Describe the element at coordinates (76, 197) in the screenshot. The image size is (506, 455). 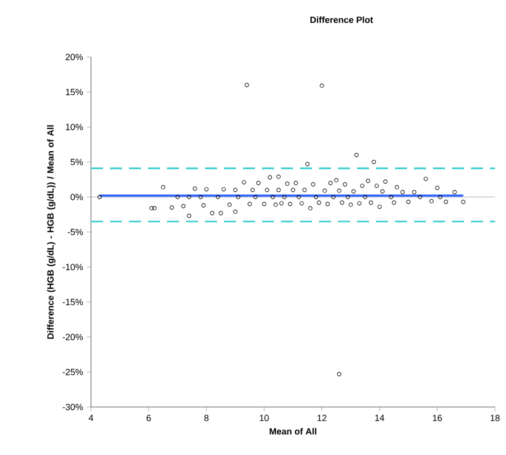
I see `y-tick-label: 0%` at that location.